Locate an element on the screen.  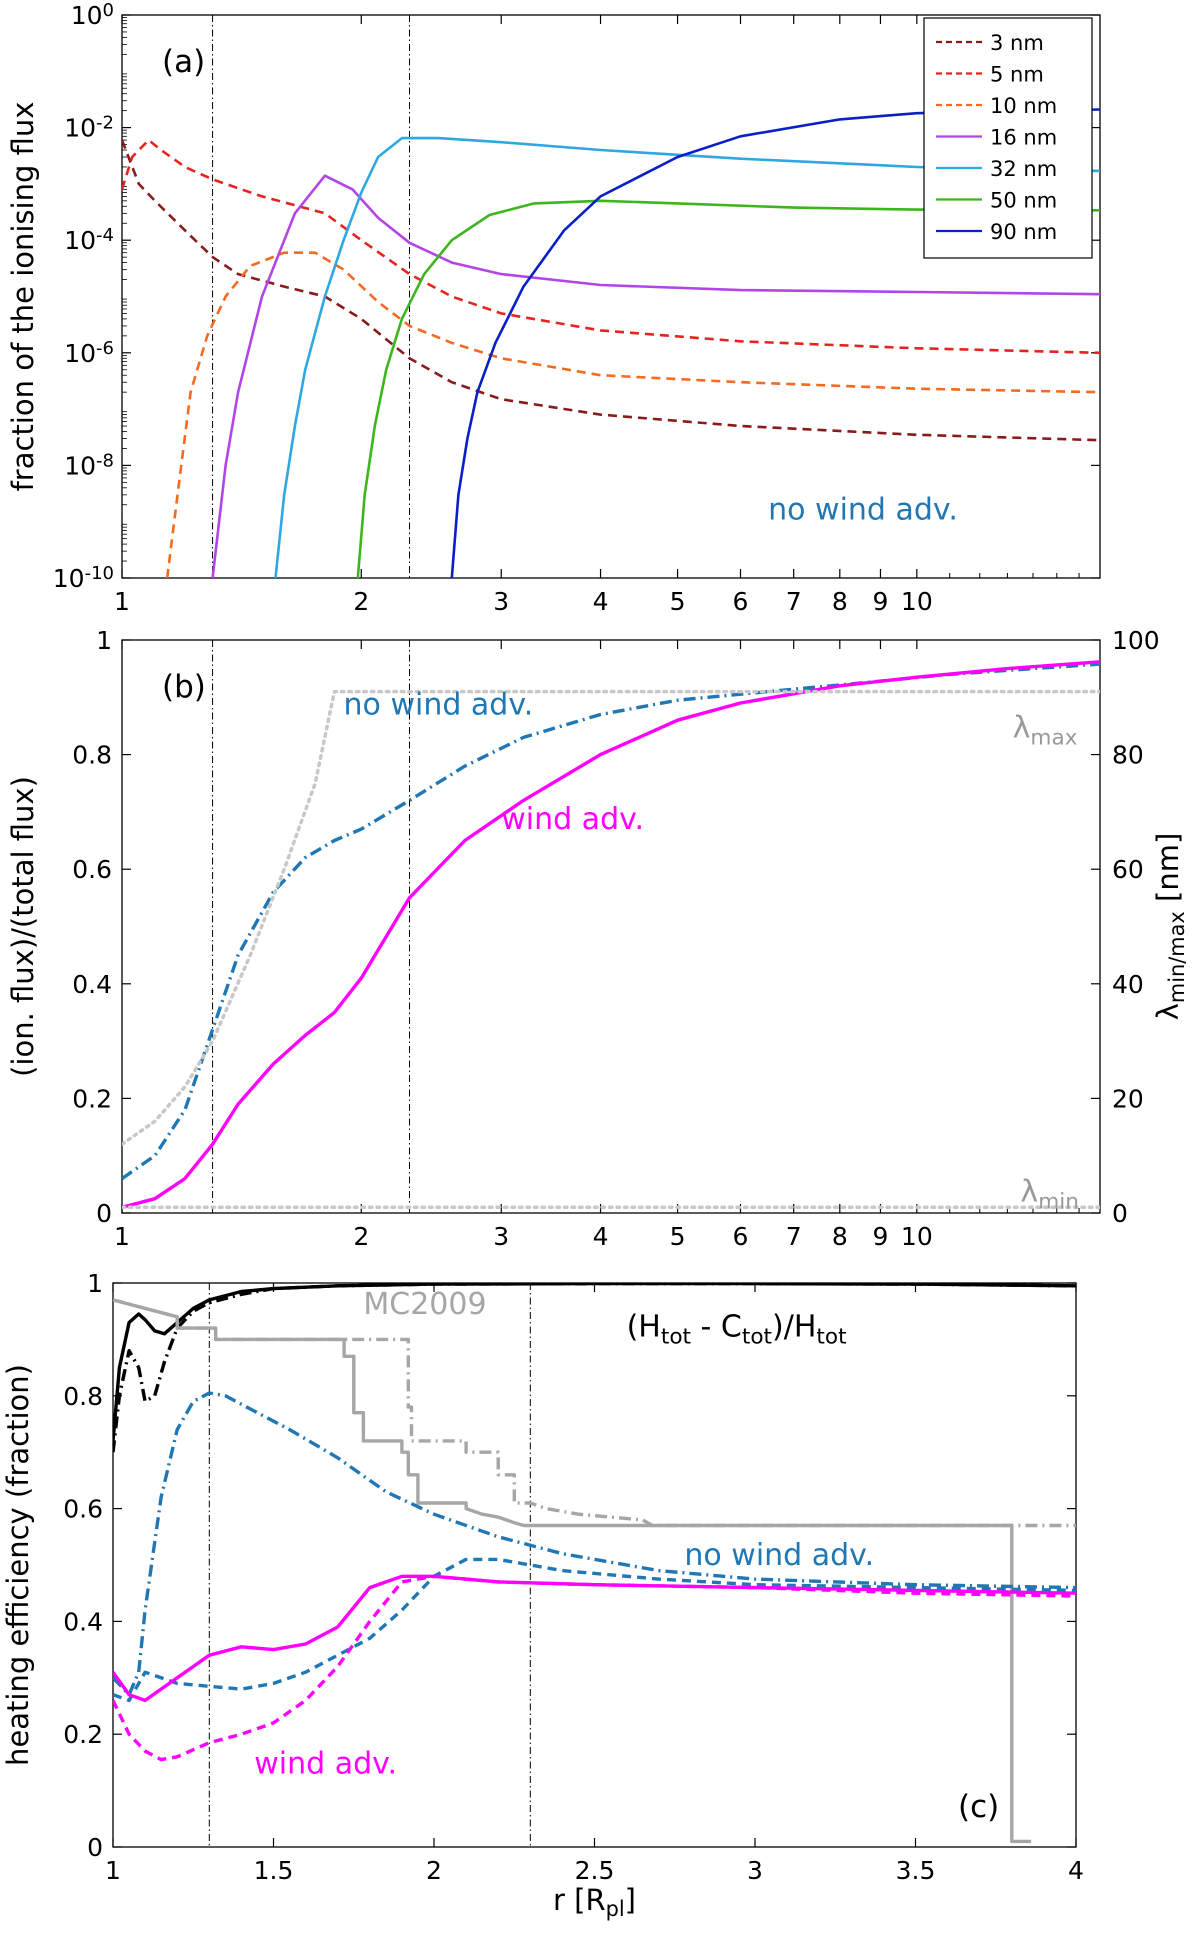
series-line-3-nm is located at coordinates (611, 290).